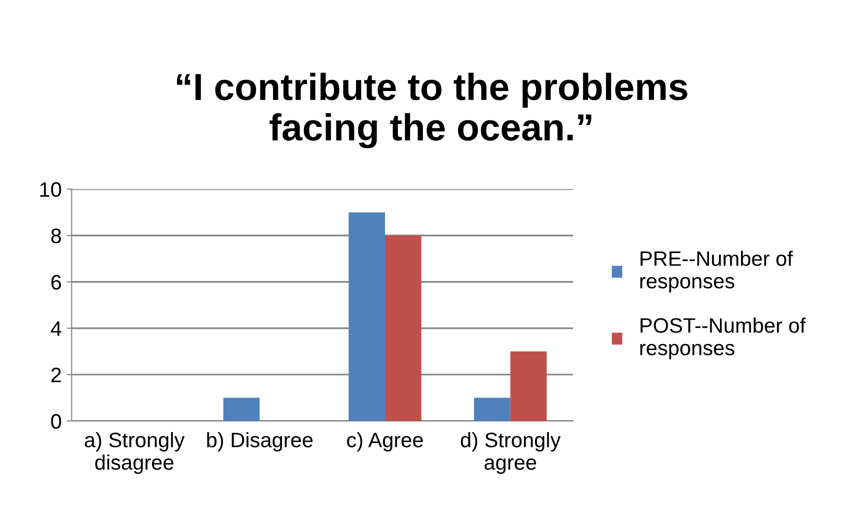  What do you see at coordinates (56, 236) in the screenshot?
I see `y-tick-label: 8` at bounding box center [56, 236].